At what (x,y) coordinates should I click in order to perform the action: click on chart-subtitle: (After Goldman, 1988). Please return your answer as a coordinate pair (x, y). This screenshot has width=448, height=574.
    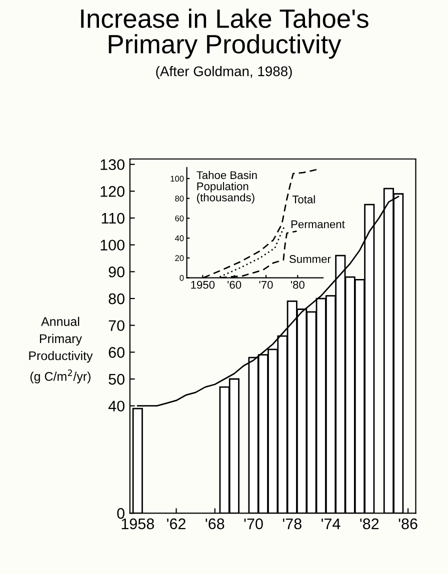
    Looking at the image, I should click on (224, 72).